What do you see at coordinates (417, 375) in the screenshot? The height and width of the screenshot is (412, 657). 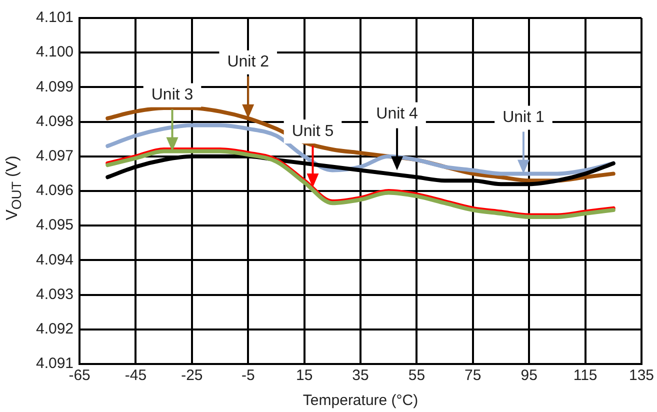 I see `x-tick-label: 55` at bounding box center [417, 375].